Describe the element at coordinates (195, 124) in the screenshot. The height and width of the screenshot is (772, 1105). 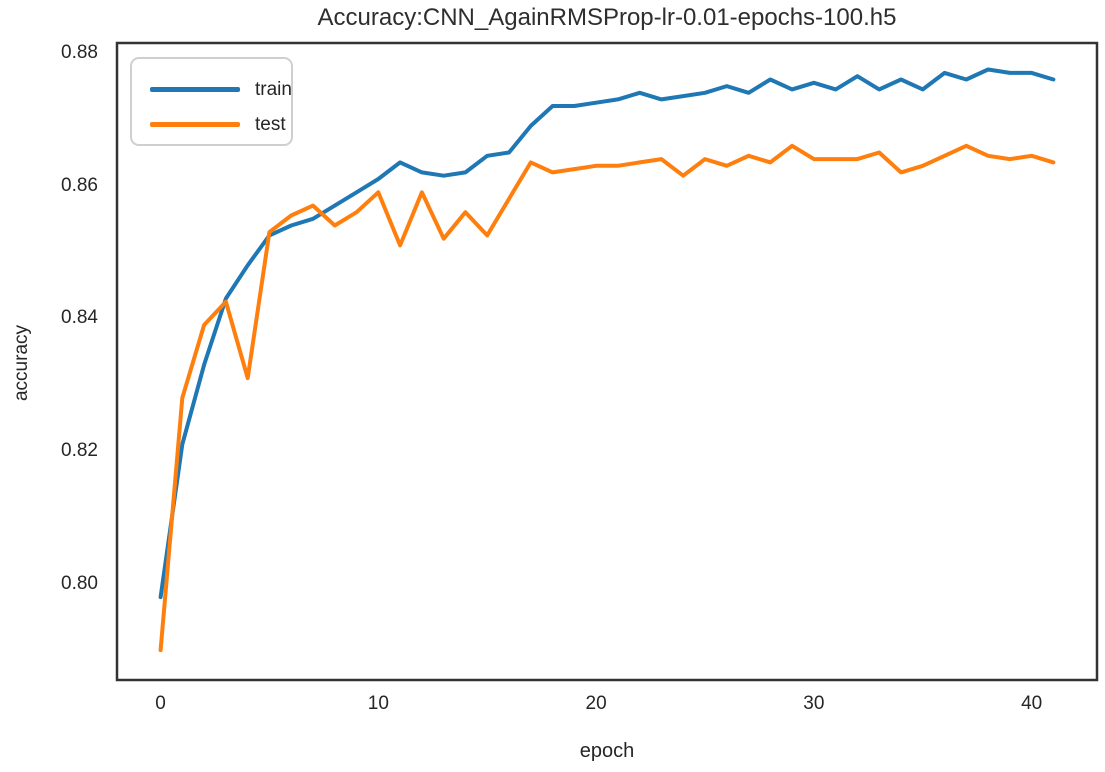
I see `test-line-swatch` at that location.